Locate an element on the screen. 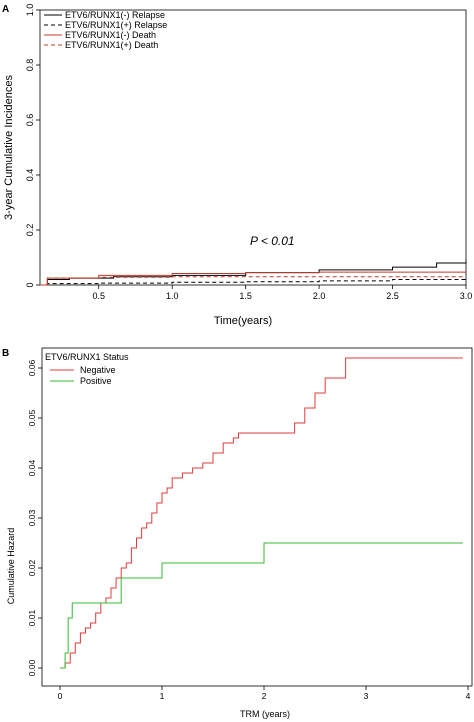 This screenshot has height=722, width=474. x-tick-label: 4 is located at coordinates (468, 696).